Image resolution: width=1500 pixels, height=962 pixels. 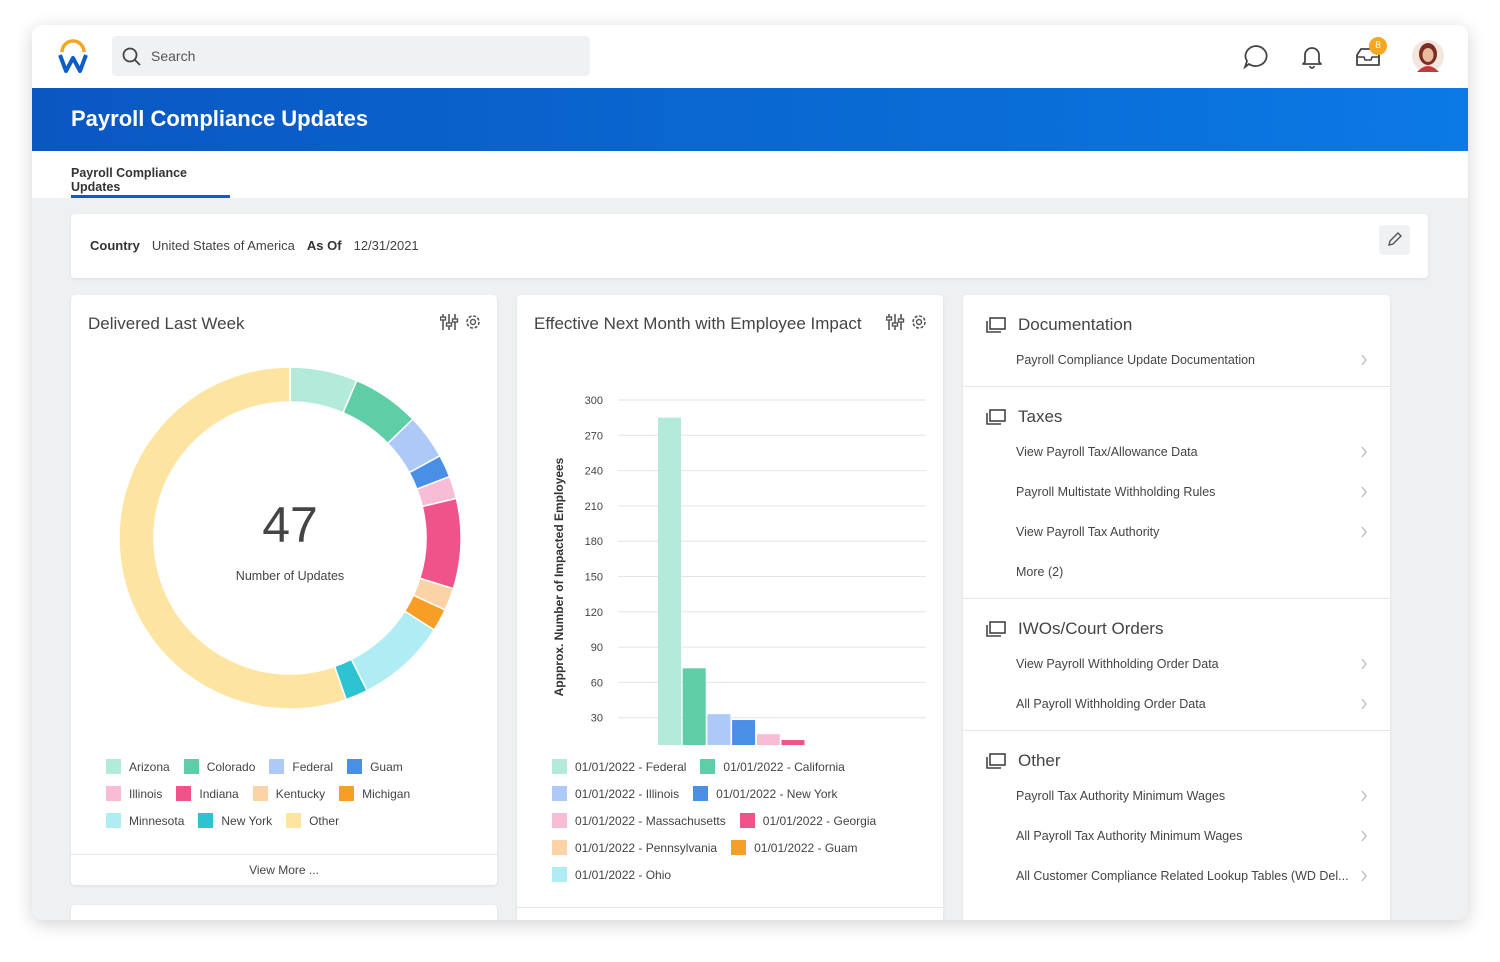 I want to click on legend-item: 01/01/2022 - Ohio, so click(x=611, y=874).